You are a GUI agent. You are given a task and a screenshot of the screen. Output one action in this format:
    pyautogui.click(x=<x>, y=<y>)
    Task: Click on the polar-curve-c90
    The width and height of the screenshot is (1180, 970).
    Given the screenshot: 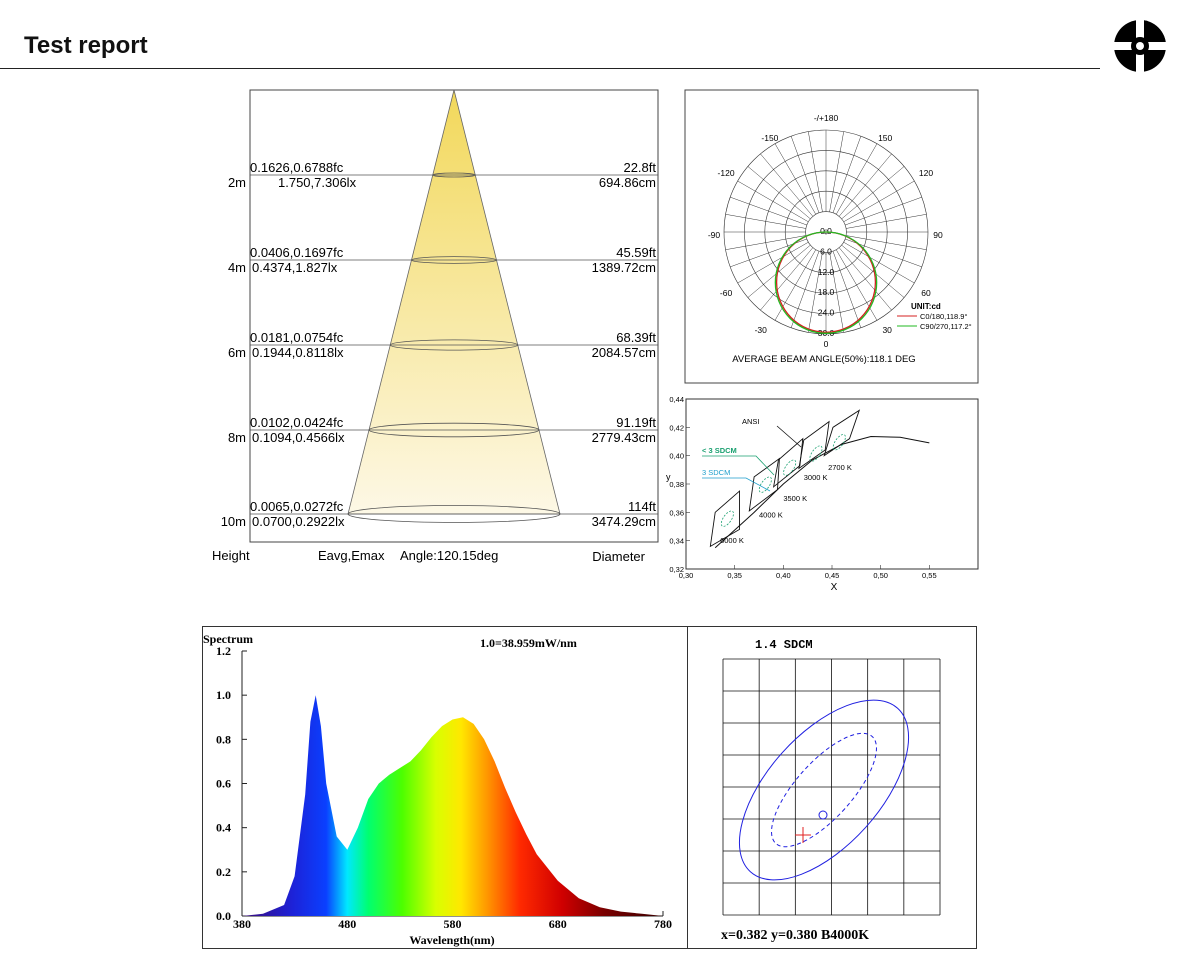 What is the action you would take?
    pyautogui.click(x=826, y=282)
    